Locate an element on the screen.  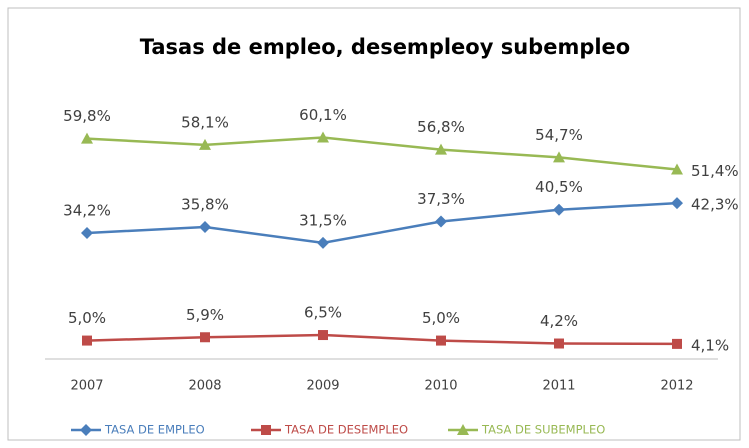
data-label: 6,5% is located at coordinates (323, 313).